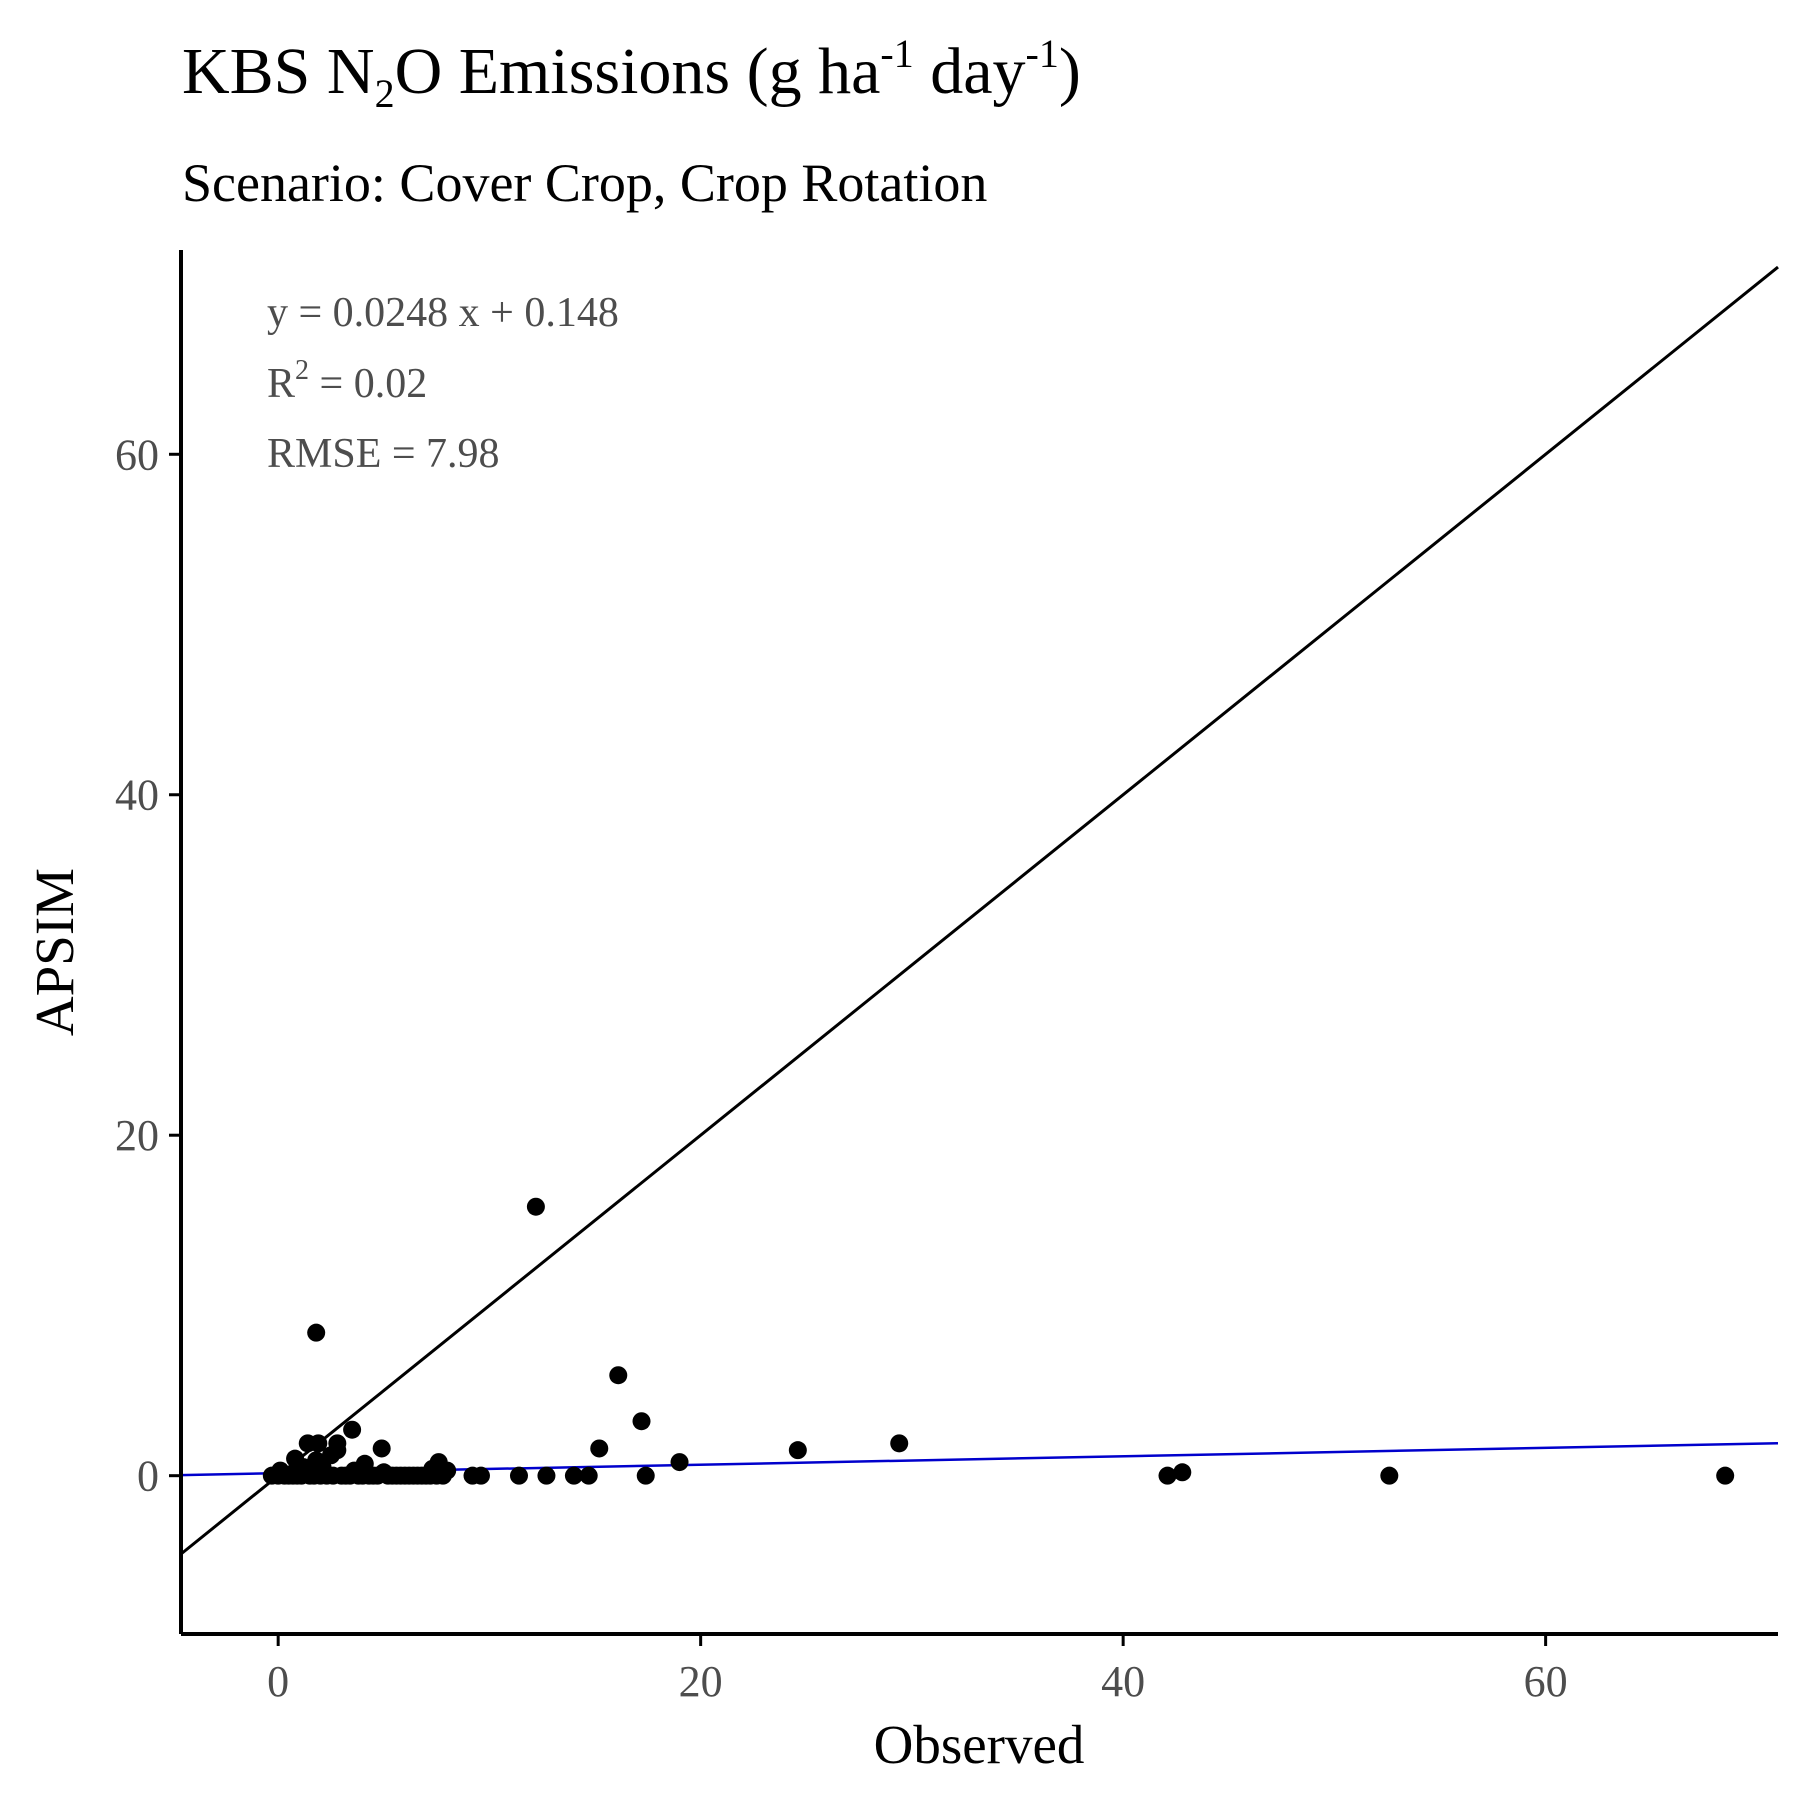 This screenshot has height=1800, width=1800. I want to click on r-squared-annotation: R2 = 0.02, so click(347, 381).